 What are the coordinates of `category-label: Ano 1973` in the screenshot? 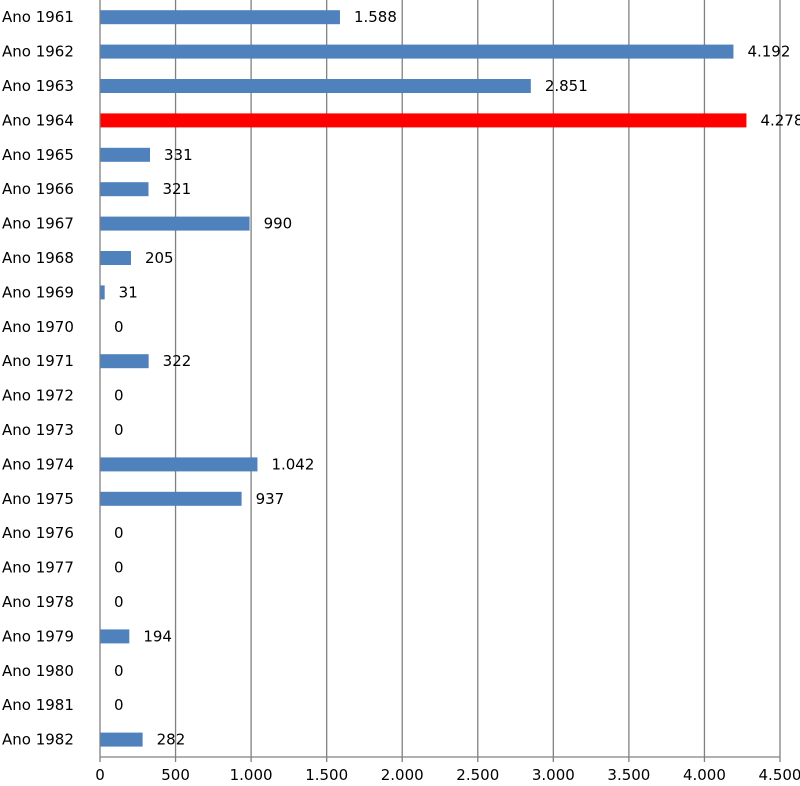 It's located at (38, 430).